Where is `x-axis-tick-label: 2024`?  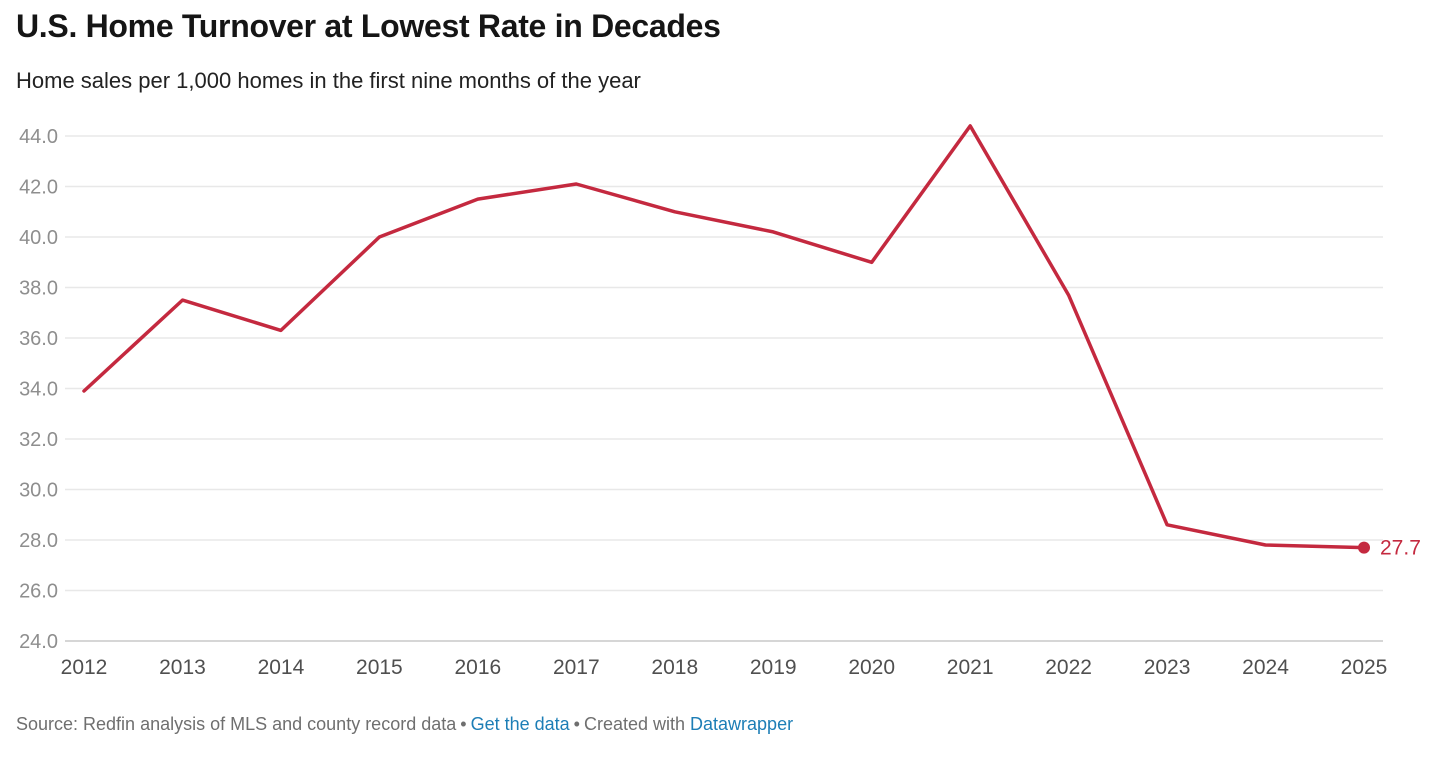
x-axis-tick-label: 2024 is located at coordinates (1265, 667).